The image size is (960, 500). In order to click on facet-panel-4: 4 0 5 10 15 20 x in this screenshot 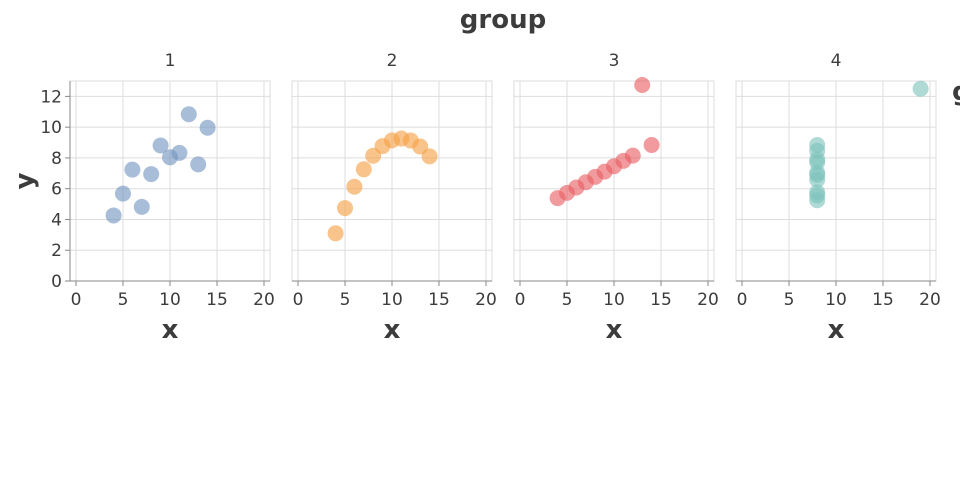, I will do `click(838, 198)`.